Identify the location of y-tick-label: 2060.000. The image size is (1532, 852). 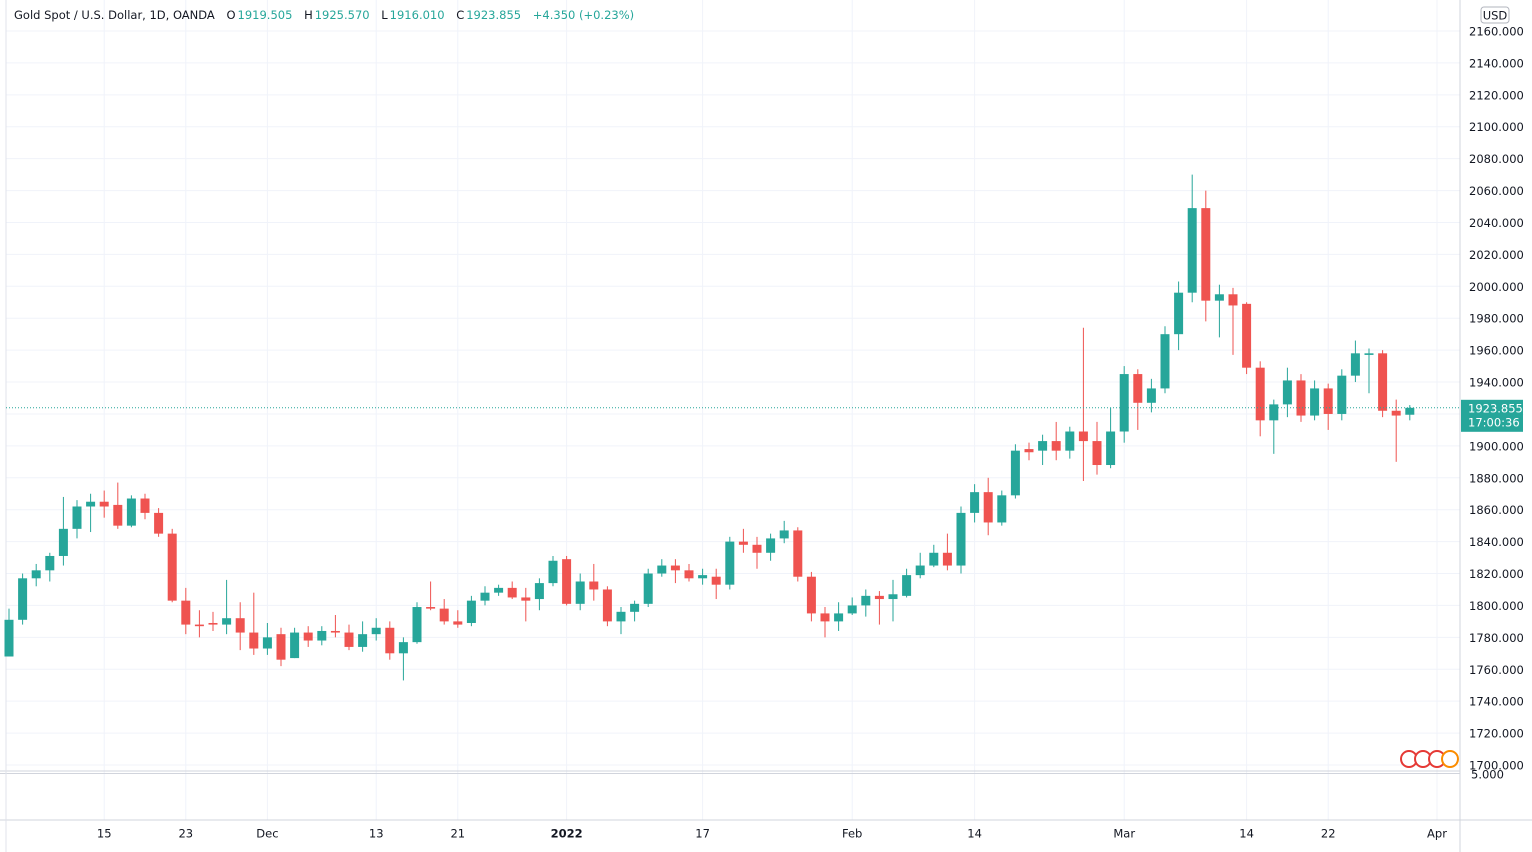
(1496, 191).